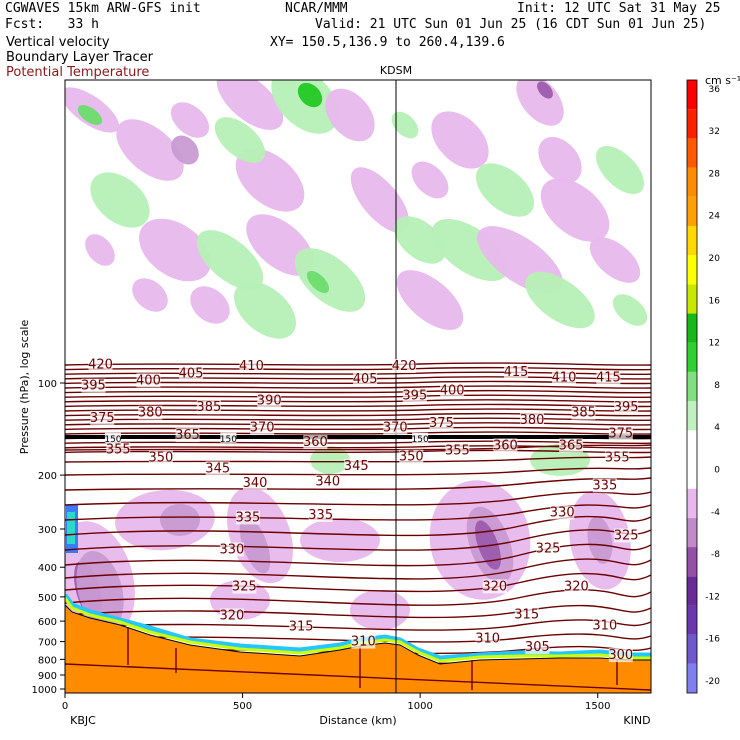 This screenshot has height=740, width=740. I want to click on y-tick-label: 300, so click(47, 530).